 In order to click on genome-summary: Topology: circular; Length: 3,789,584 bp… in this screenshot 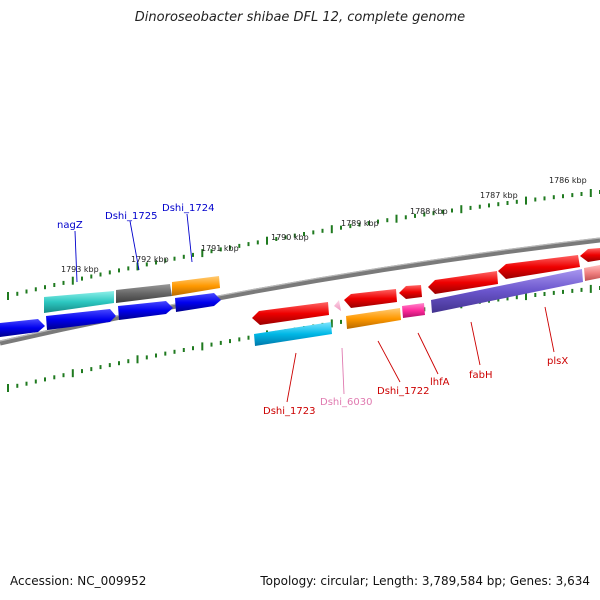, I will do `click(425, 581)`.